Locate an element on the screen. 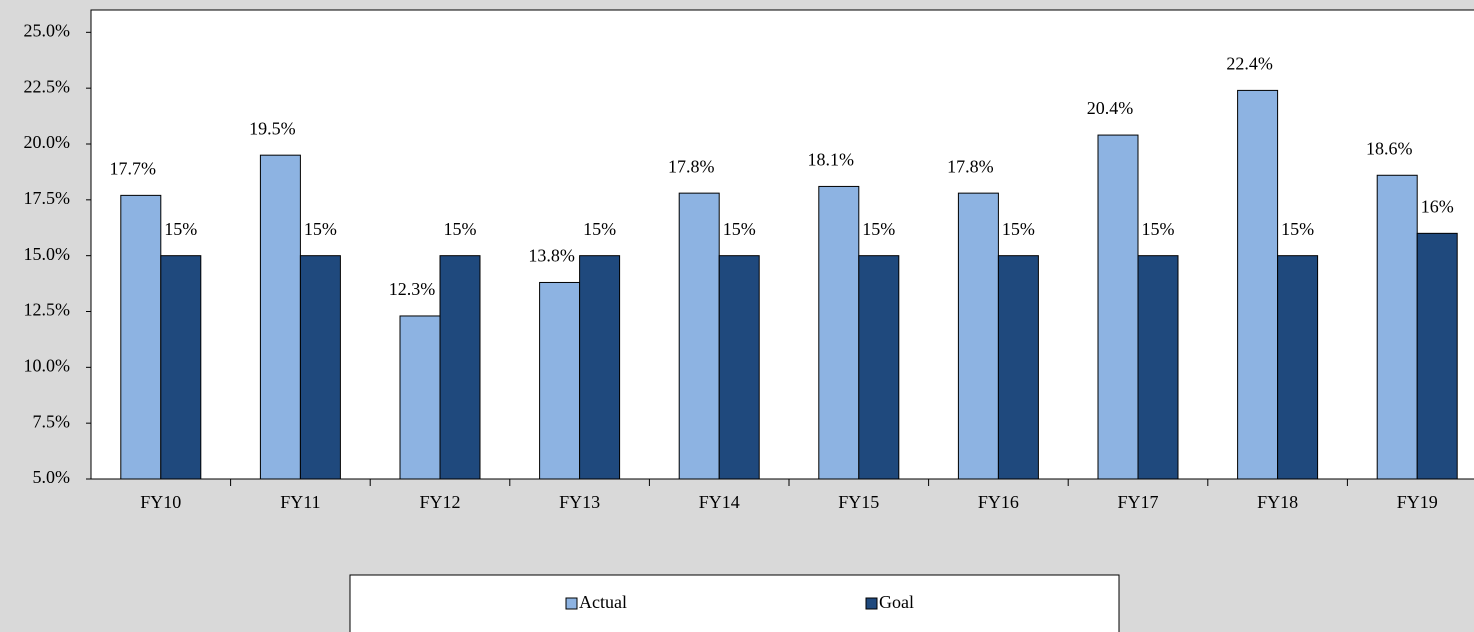  x-tick-label: FY17 is located at coordinates (1137, 502).